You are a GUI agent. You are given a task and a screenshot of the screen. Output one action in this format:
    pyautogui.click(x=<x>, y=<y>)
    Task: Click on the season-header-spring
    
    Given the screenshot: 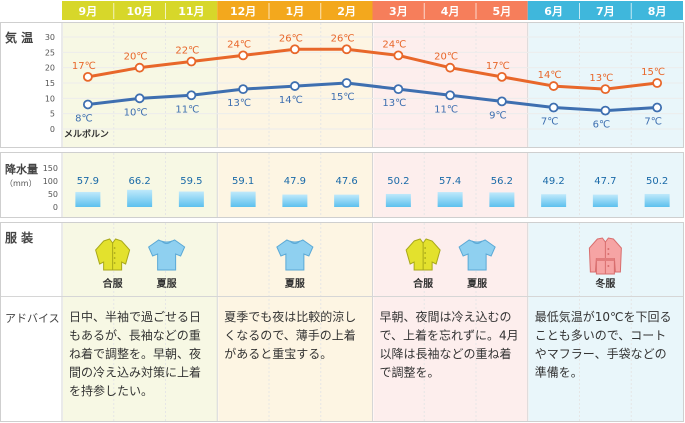 What is the action you would take?
    pyautogui.click(x=450, y=10)
    